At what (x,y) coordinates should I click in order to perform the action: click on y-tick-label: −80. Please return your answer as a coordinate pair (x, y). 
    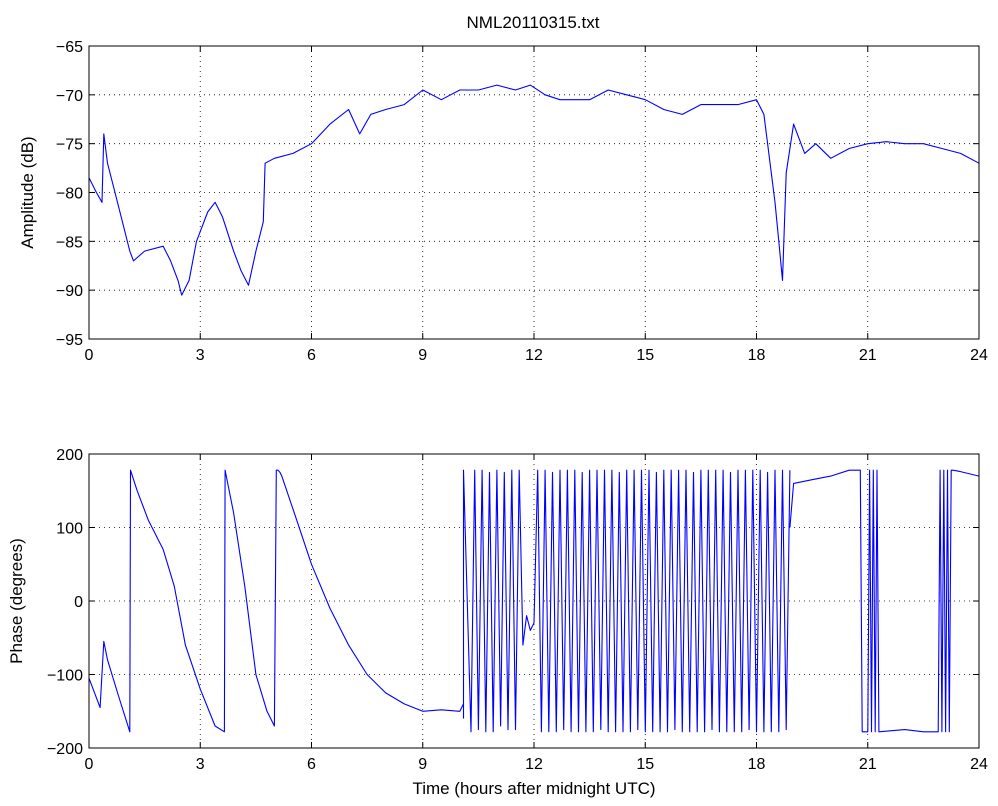
    Looking at the image, I should click on (69, 194).